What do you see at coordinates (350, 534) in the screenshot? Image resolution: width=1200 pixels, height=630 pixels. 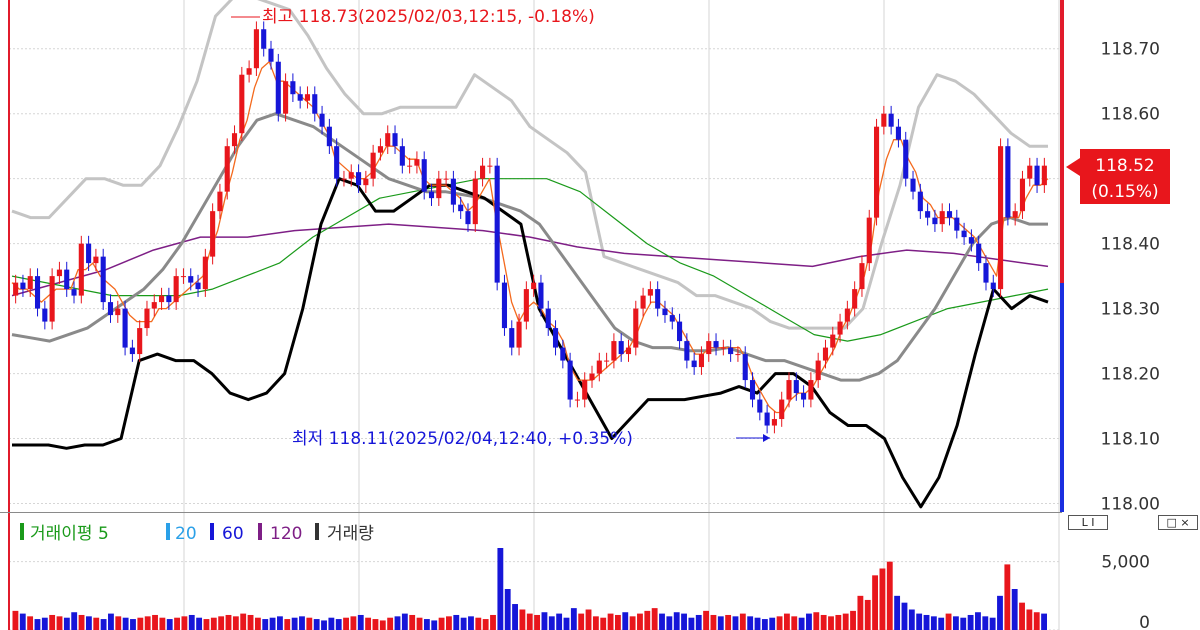 I see `legend-label-volume: 거래량` at bounding box center [350, 534].